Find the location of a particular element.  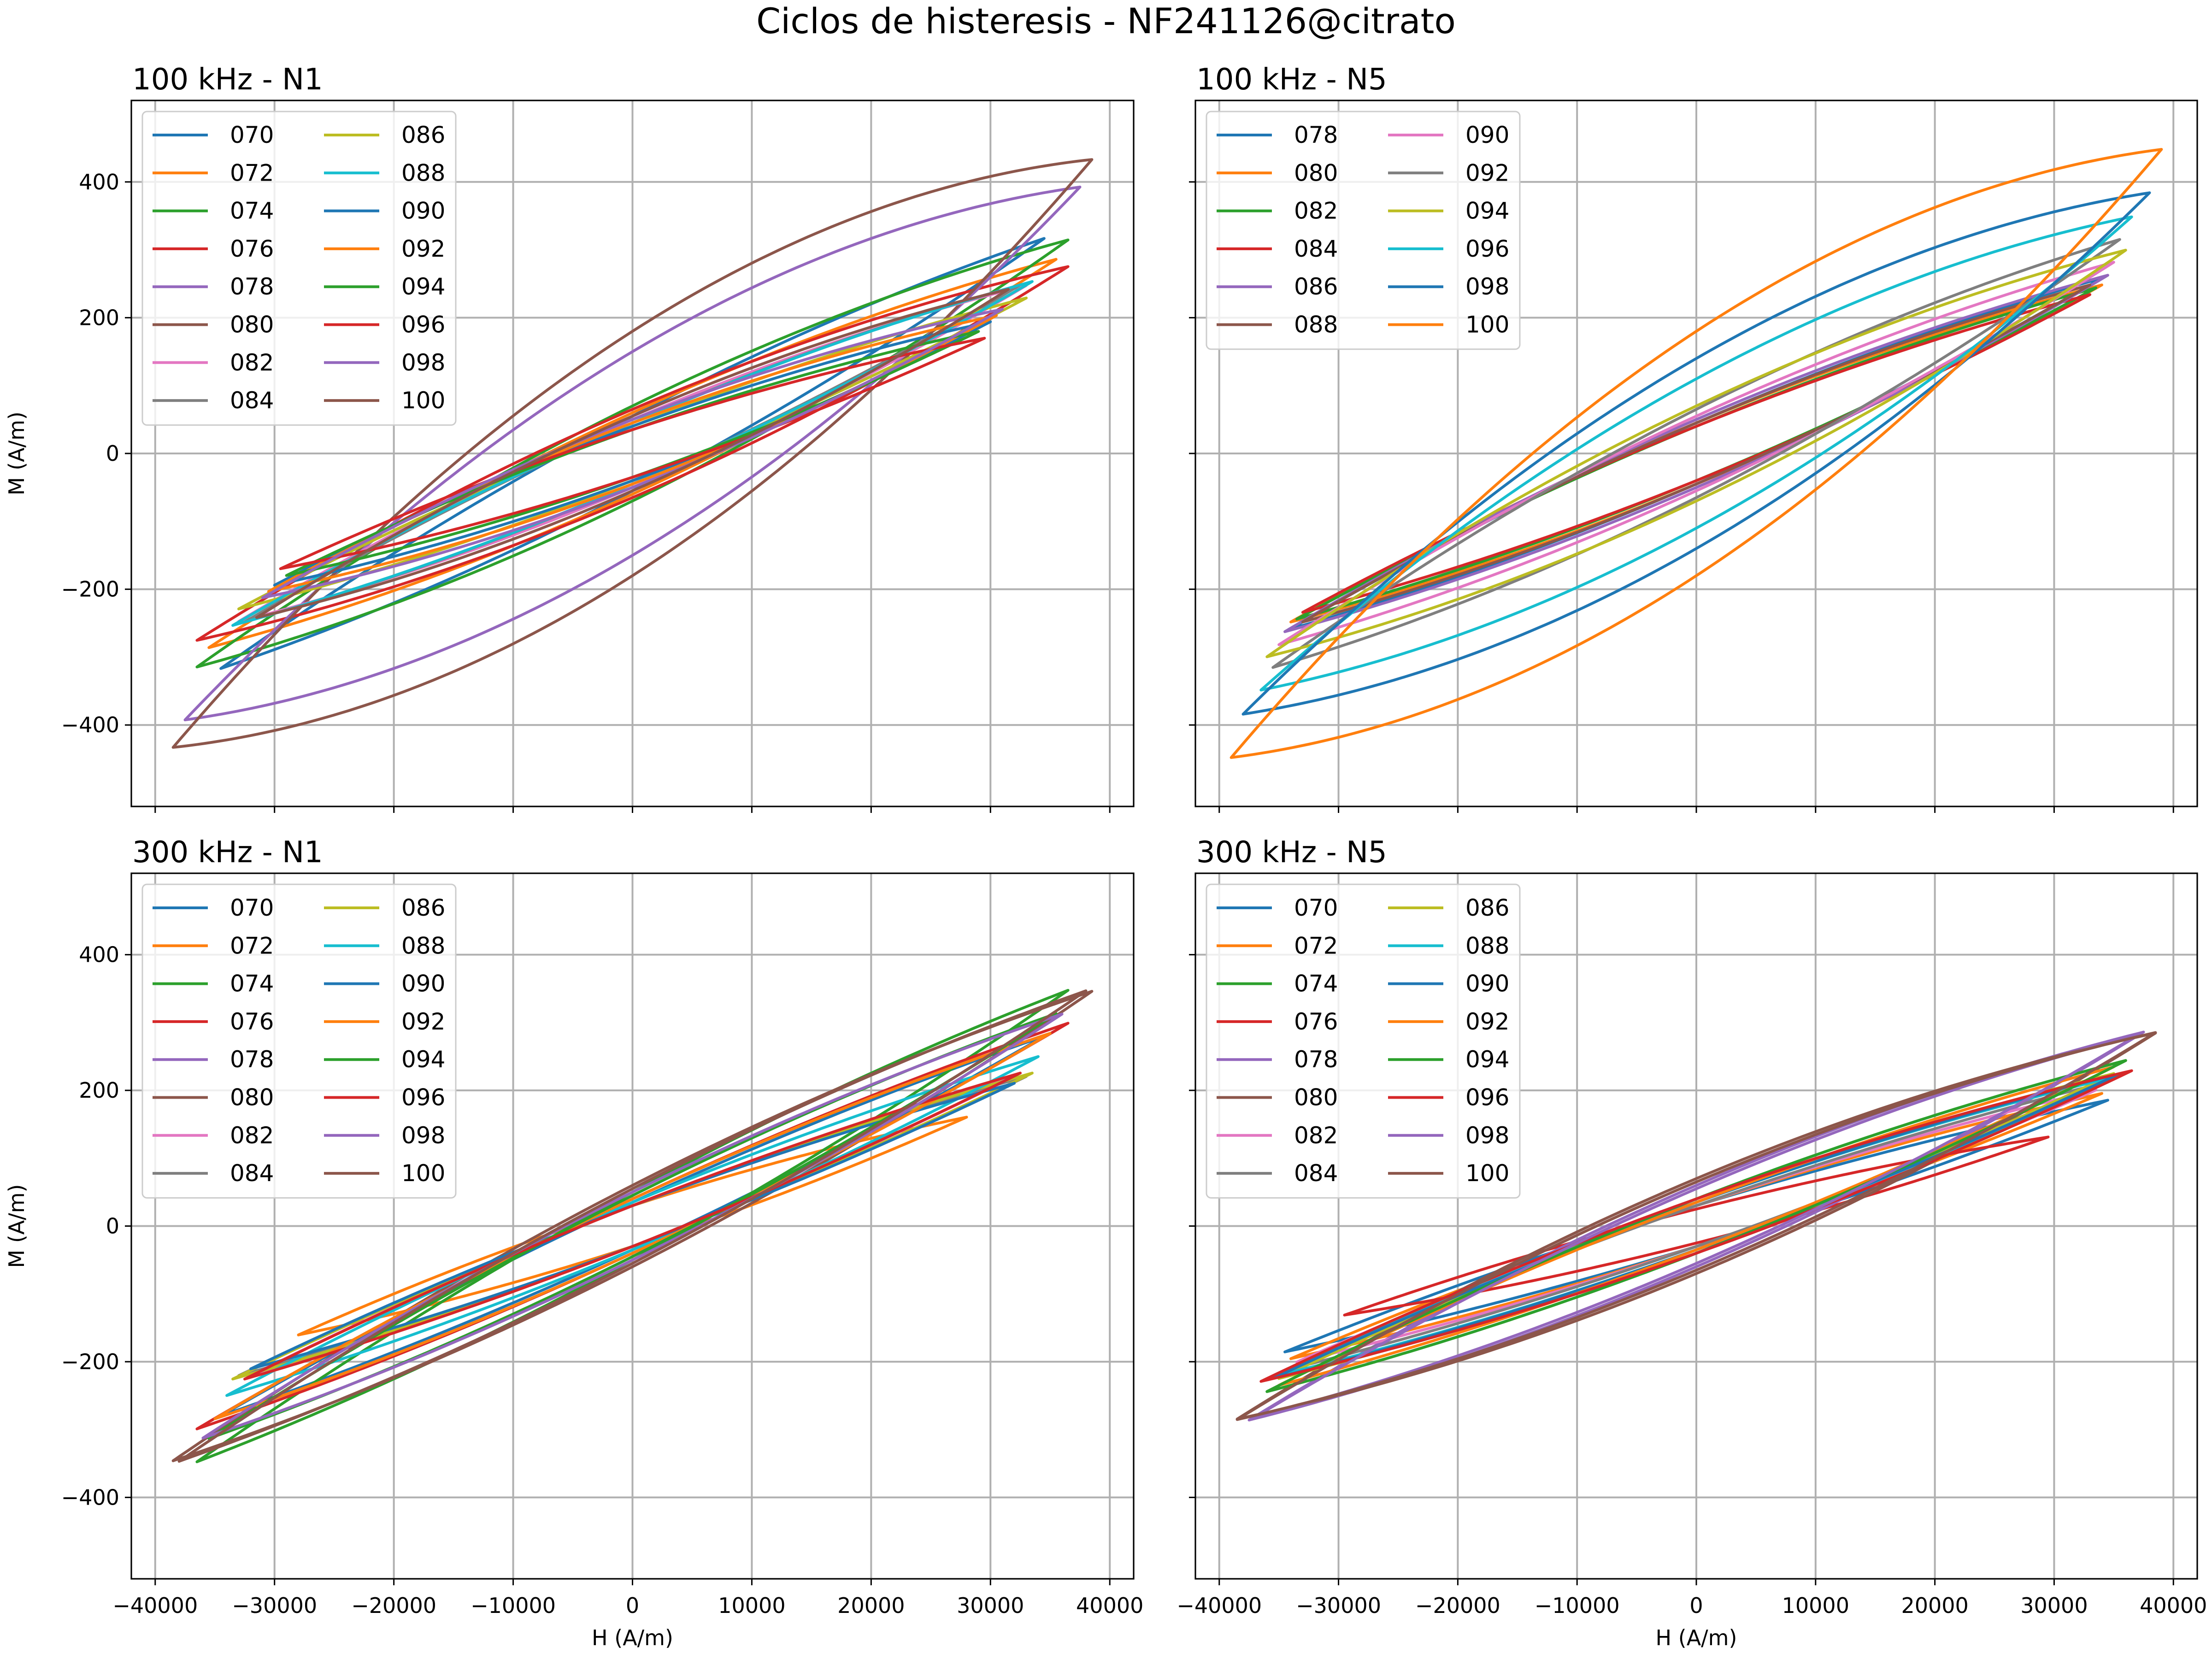

x-tick-label: 30000 is located at coordinates (2054, 1605).